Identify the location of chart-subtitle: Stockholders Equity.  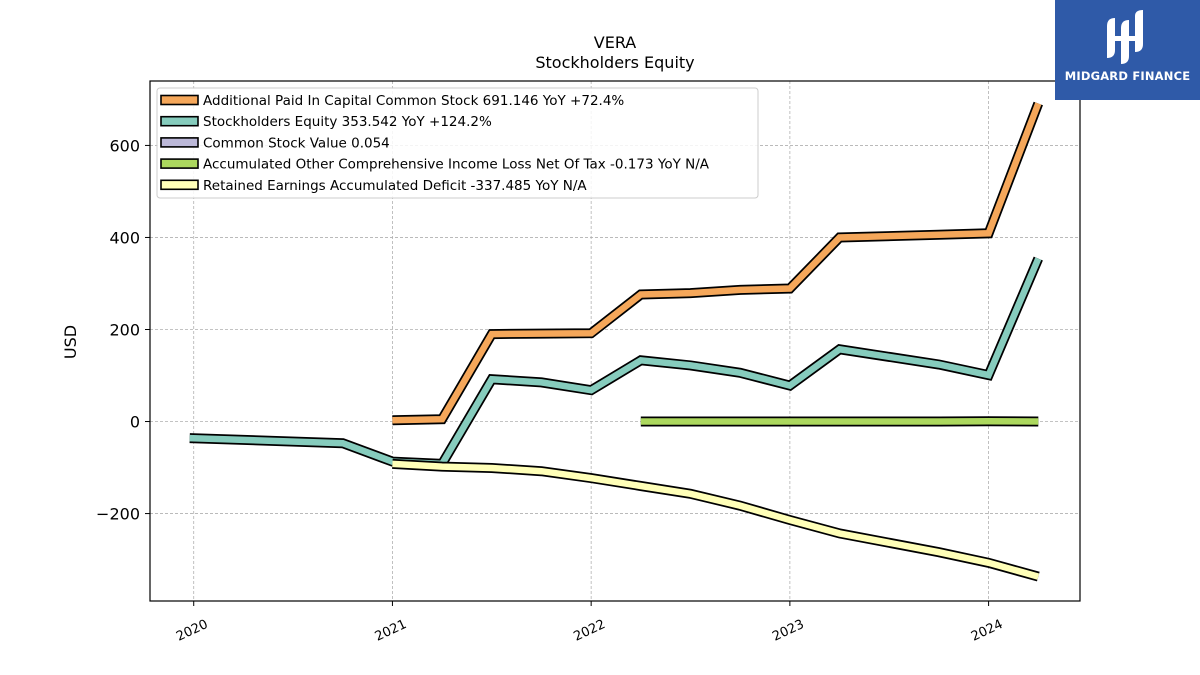
(614, 62).